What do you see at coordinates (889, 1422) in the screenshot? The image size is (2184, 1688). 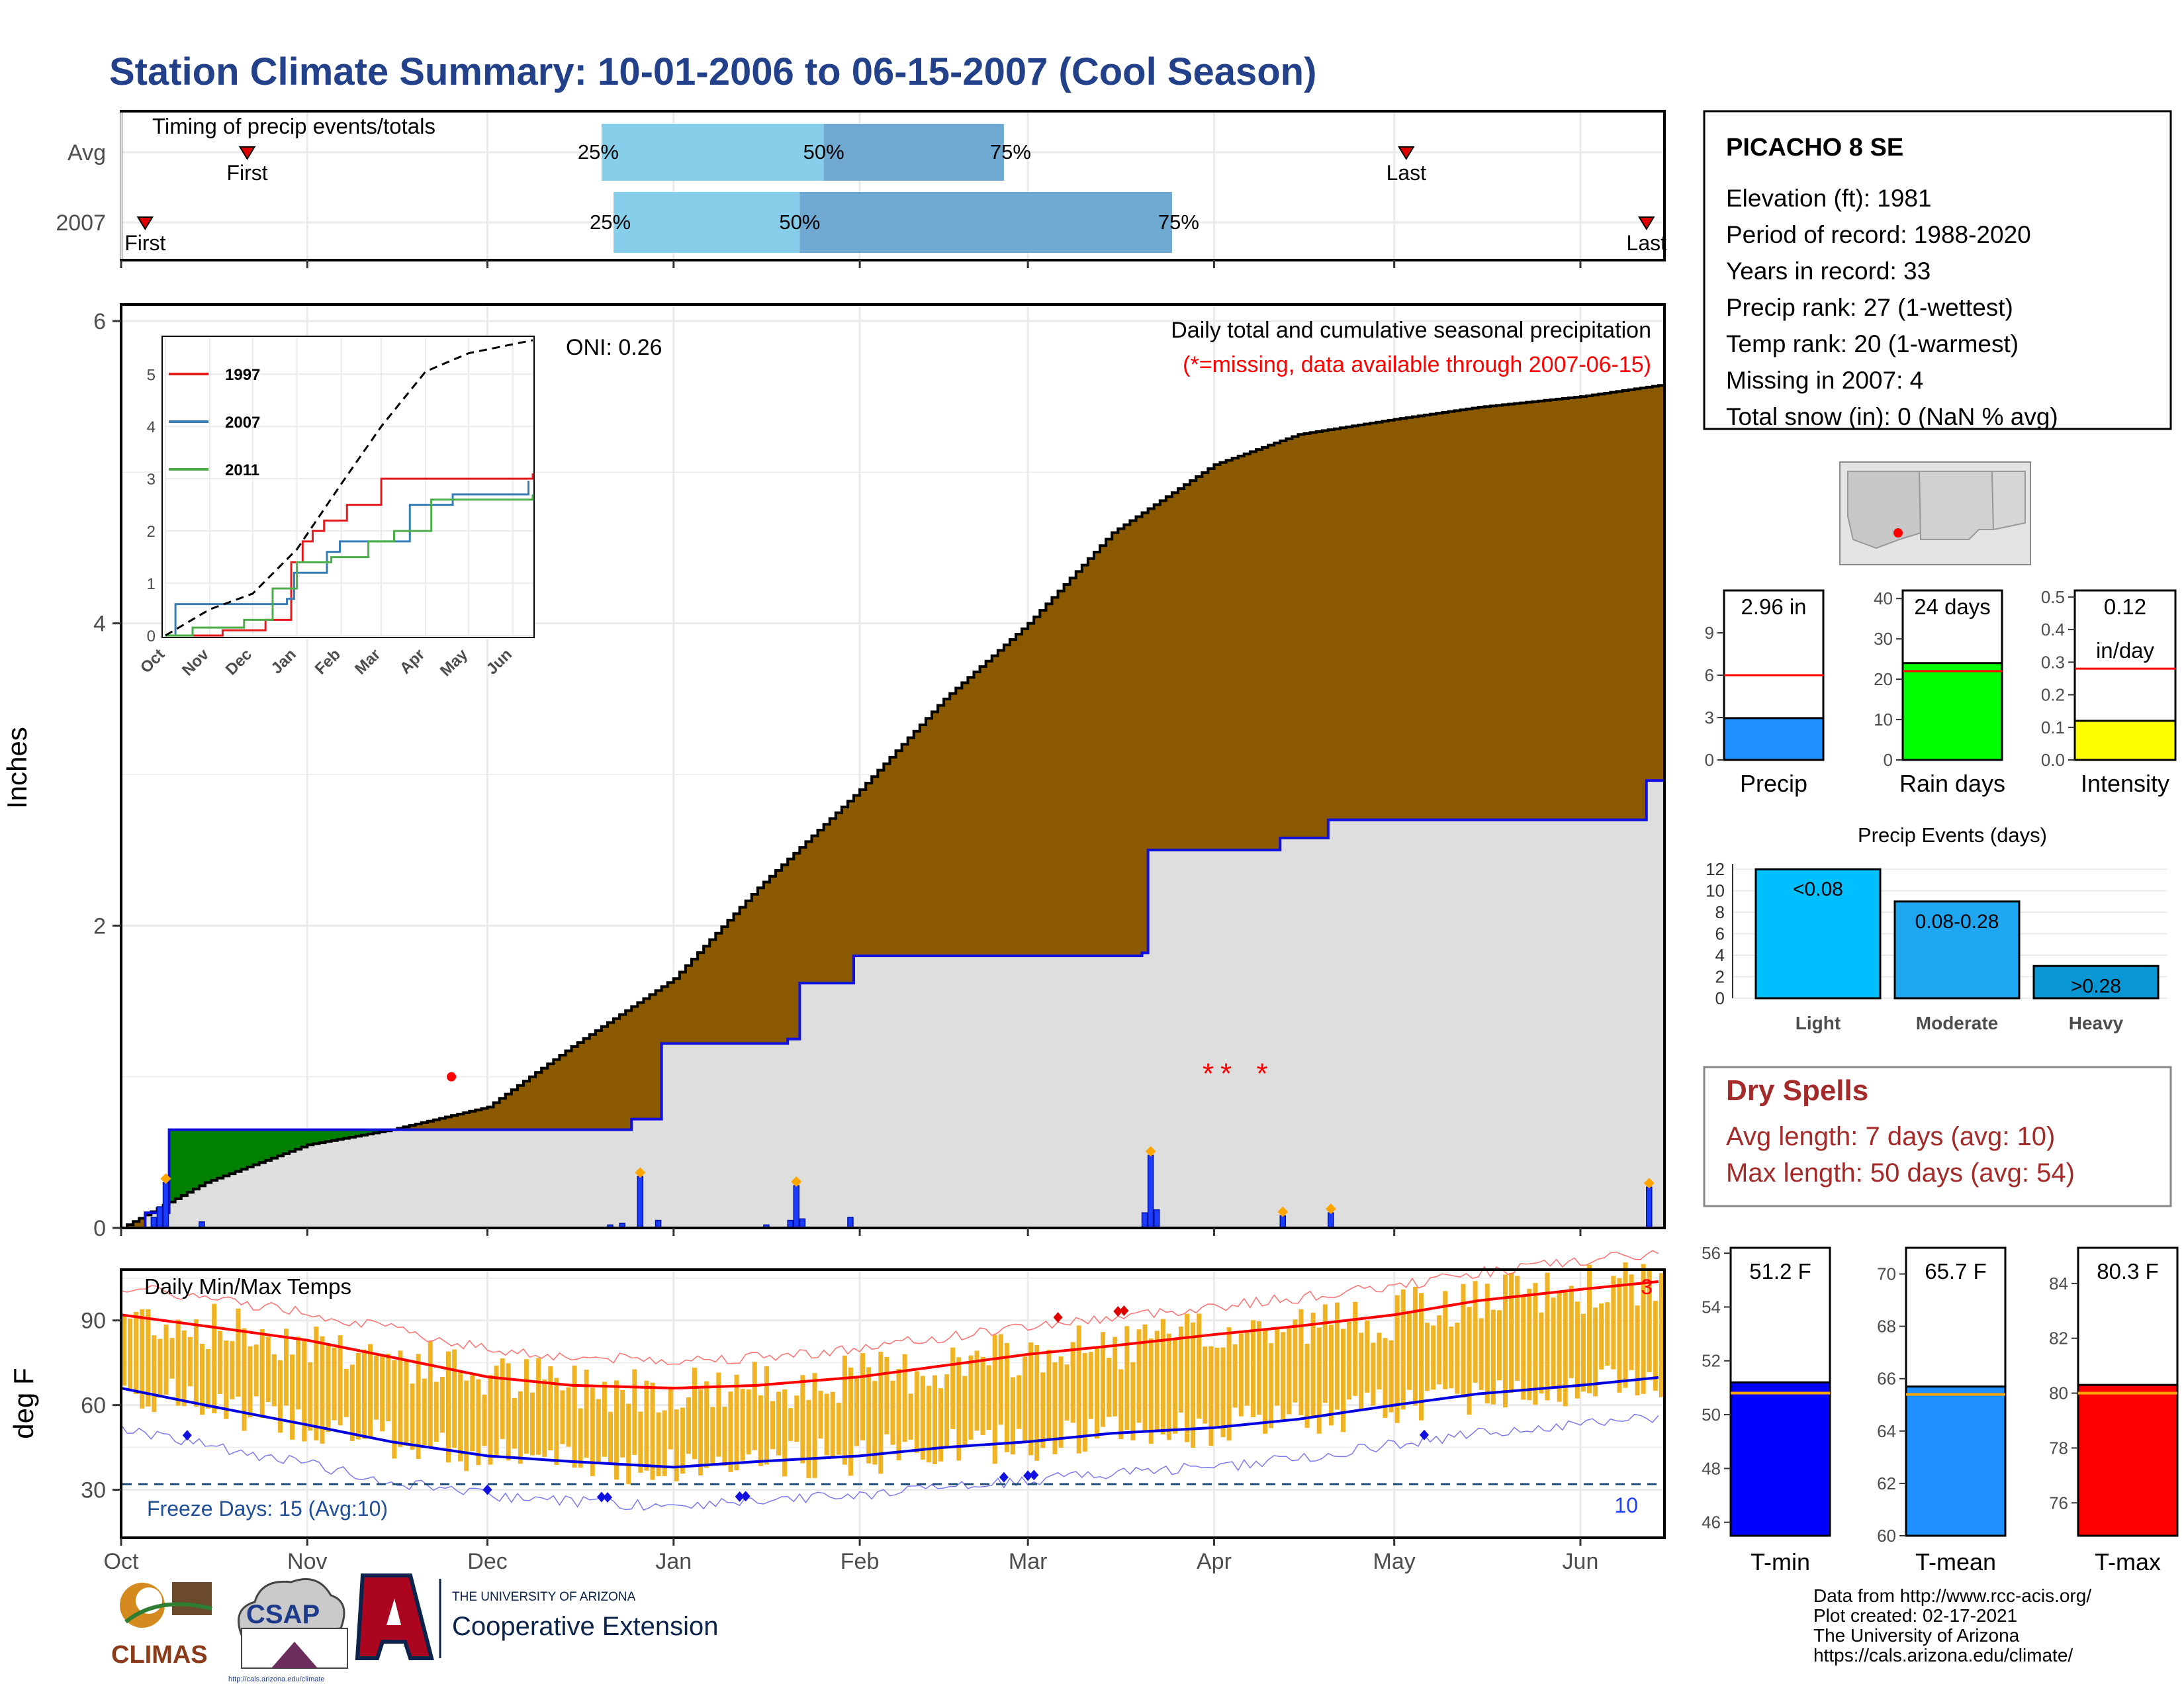 I see `average-min-line` at bounding box center [889, 1422].